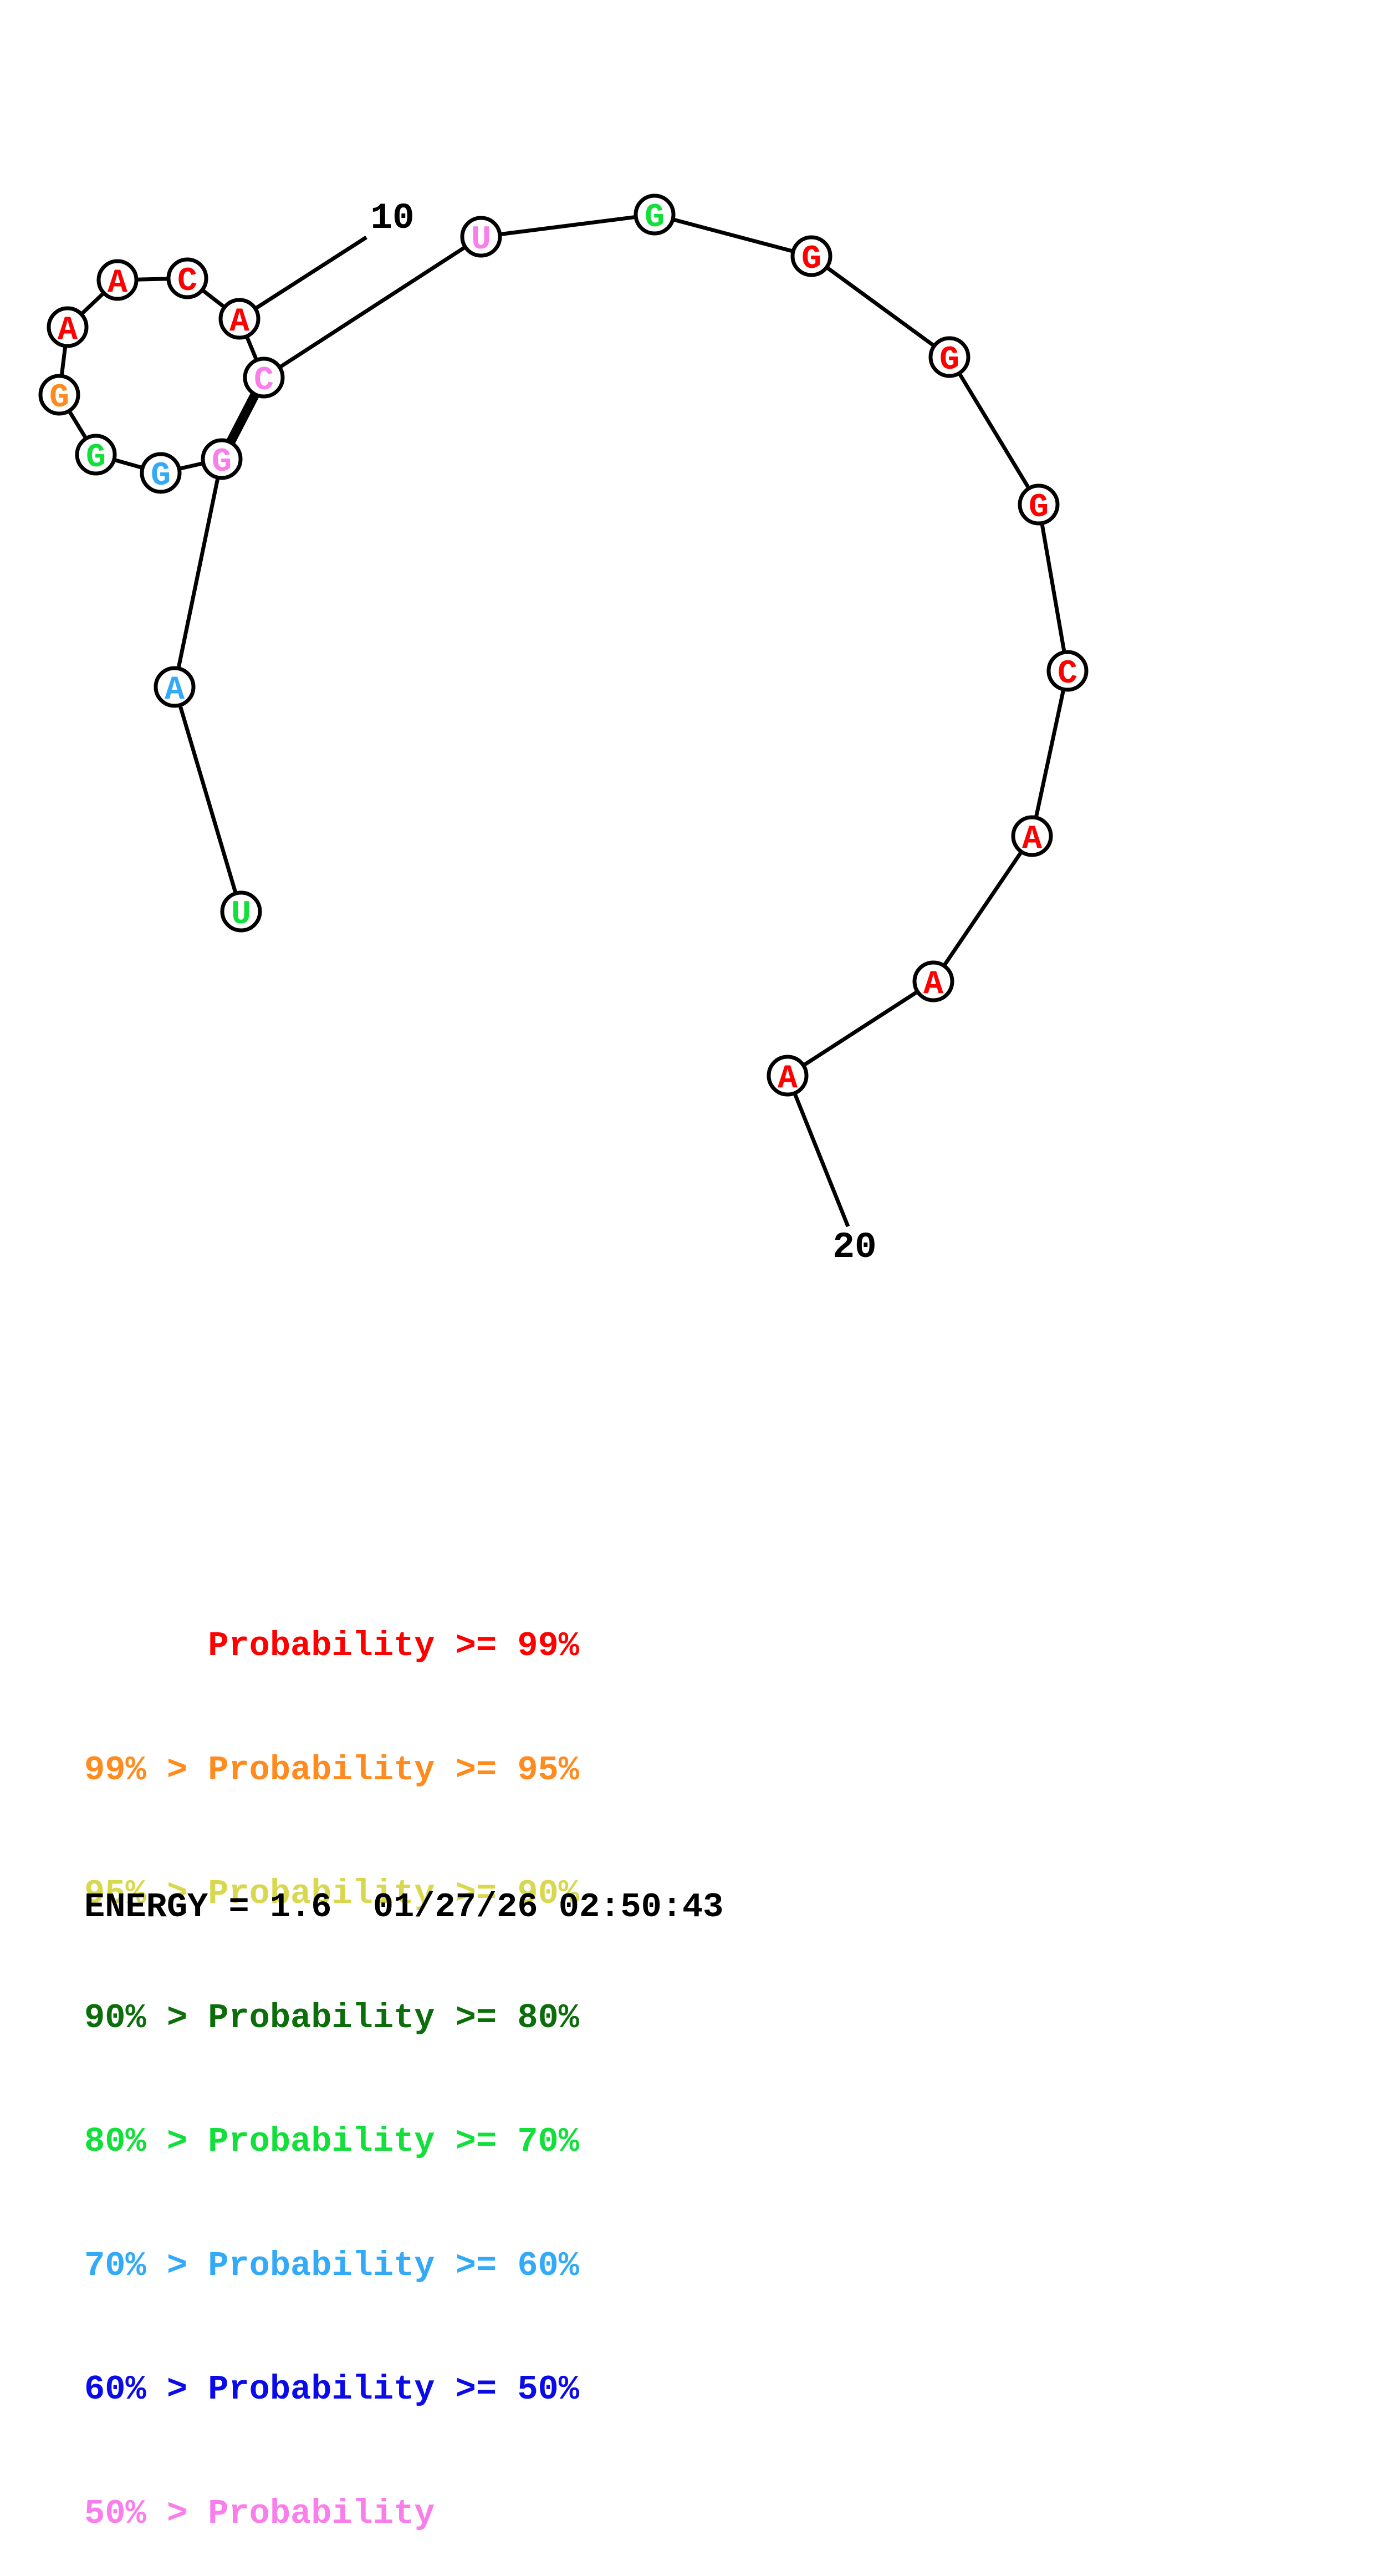 Image resolution: width=1374 pixels, height=2576 pixels. Describe the element at coordinates (331, 2266) in the screenshot. I see `legend-row-p60: 70% > Probability >= 60%` at that location.